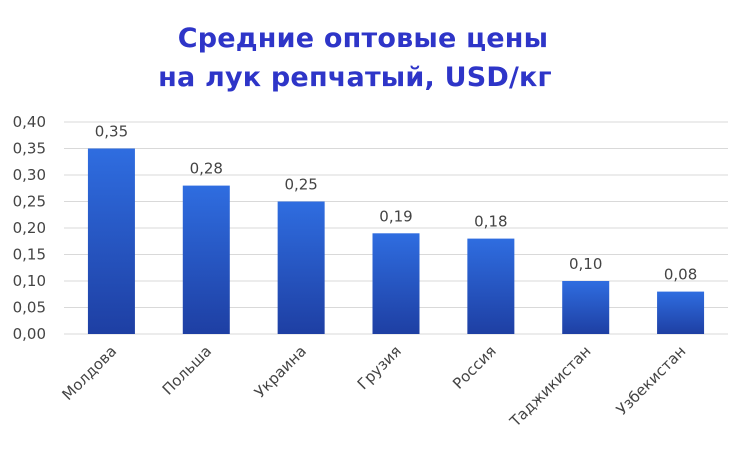 Image resolution: width=750 pixels, height=449 pixels. I want to click on x-category-label: Украина, so click(280, 371).